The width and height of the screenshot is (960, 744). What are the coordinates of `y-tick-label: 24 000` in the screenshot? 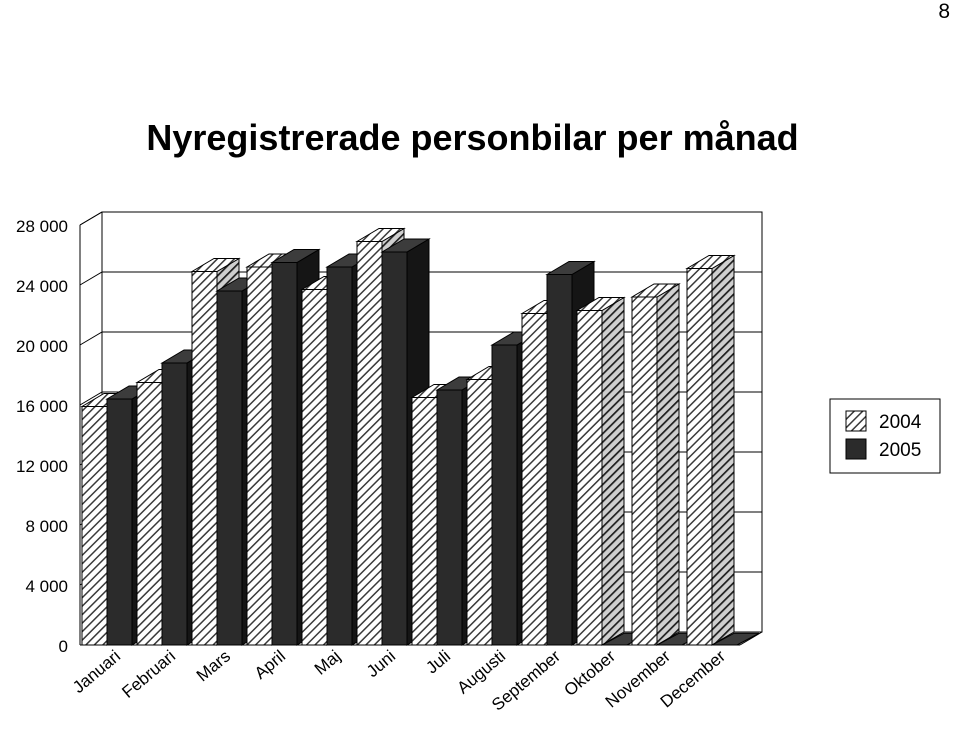 It's located at (42, 286).